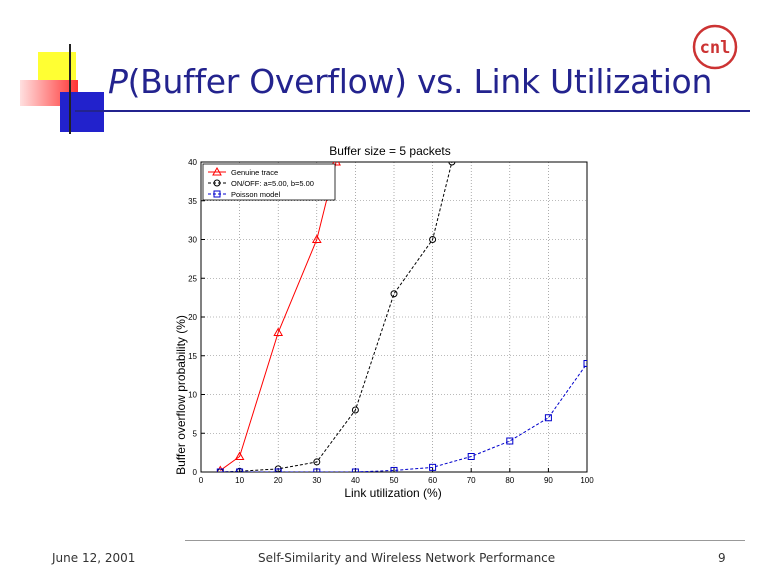  I want to click on legend-label: Poisson model, so click(256, 194).